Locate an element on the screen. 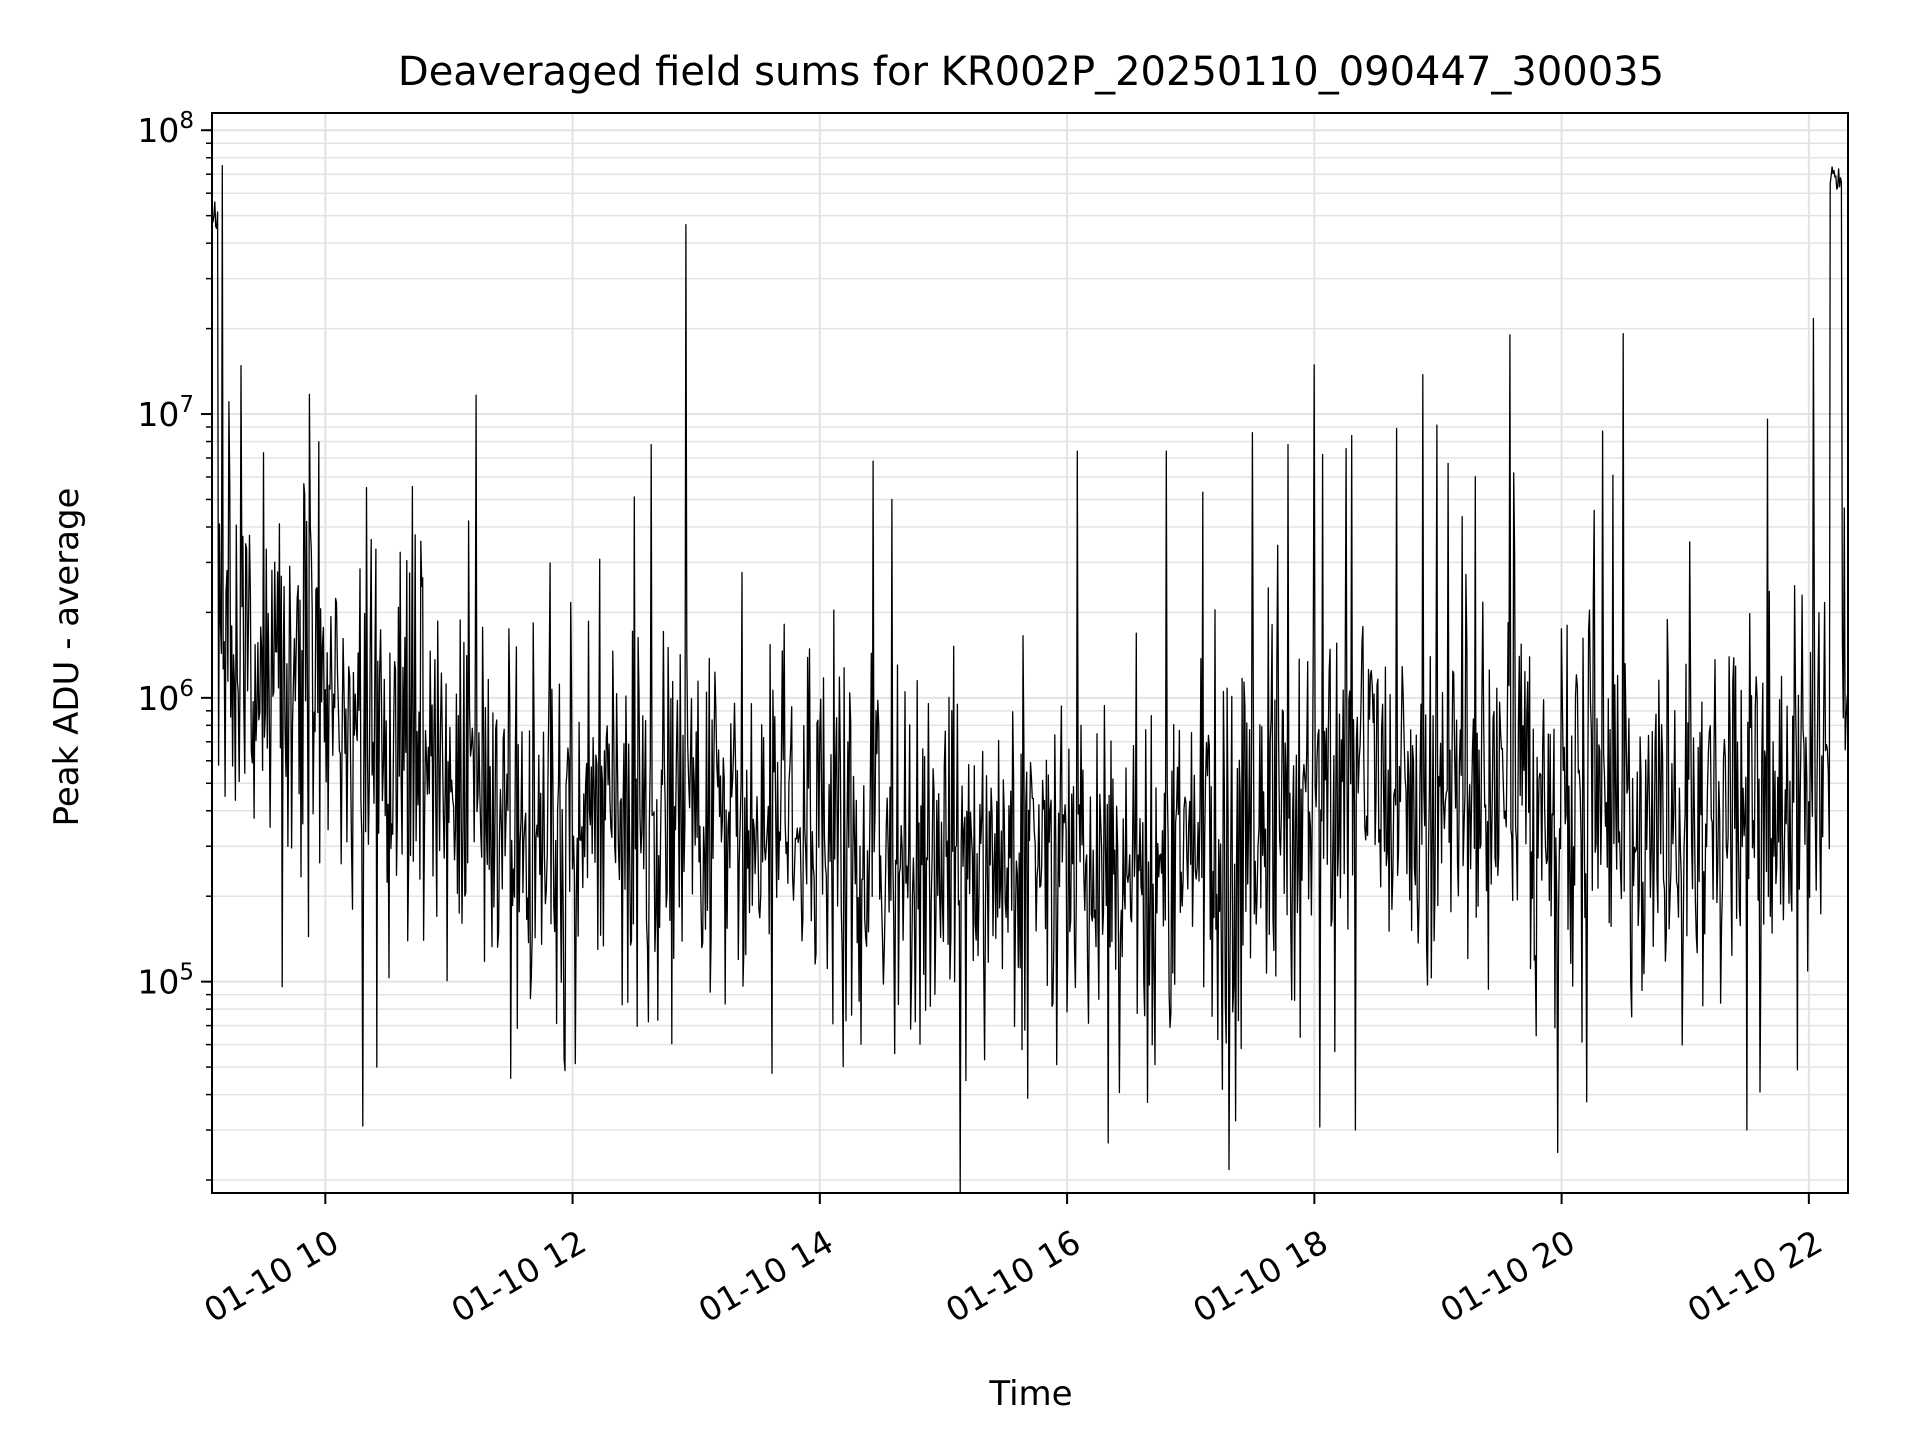 The image size is (1920, 1444). x-tick-label: 01-10 14 is located at coordinates (766, 1276).